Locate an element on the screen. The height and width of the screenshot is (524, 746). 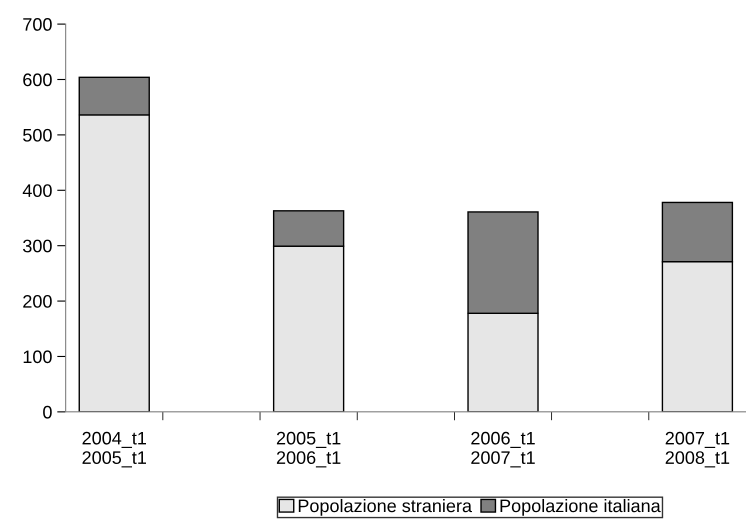
y-tick-label: 100 is located at coordinates (38, 357).